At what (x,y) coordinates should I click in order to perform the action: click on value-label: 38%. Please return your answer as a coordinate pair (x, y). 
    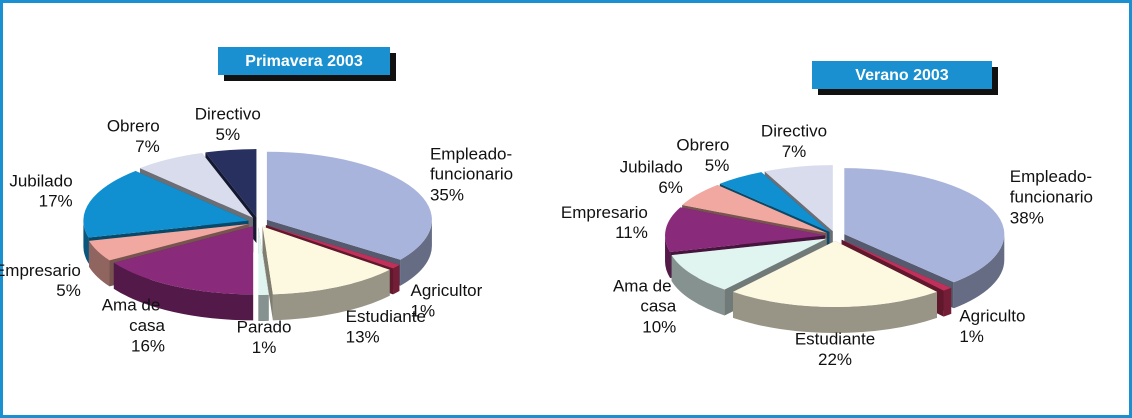
    Looking at the image, I should click on (1027, 217).